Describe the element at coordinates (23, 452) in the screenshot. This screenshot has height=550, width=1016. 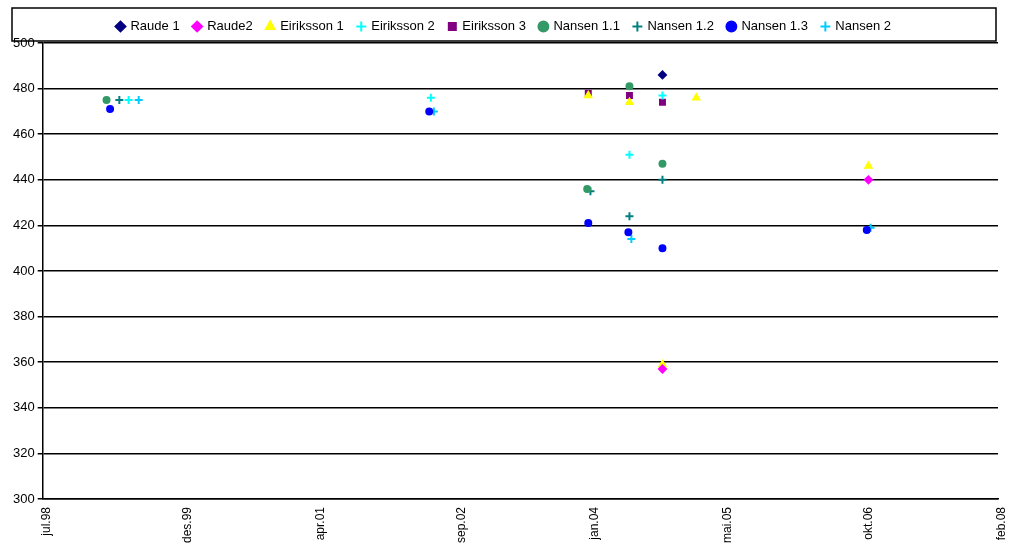
I see `y-tick-label: 320` at that location.